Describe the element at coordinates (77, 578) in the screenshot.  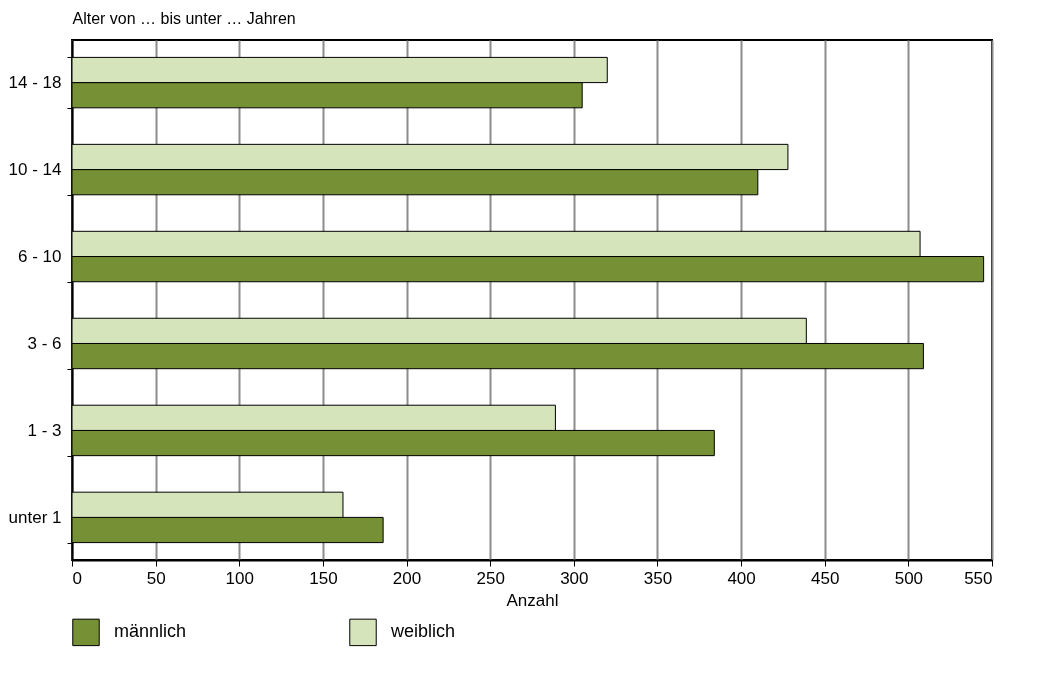
I see `x-tick-label: 0` at that location.